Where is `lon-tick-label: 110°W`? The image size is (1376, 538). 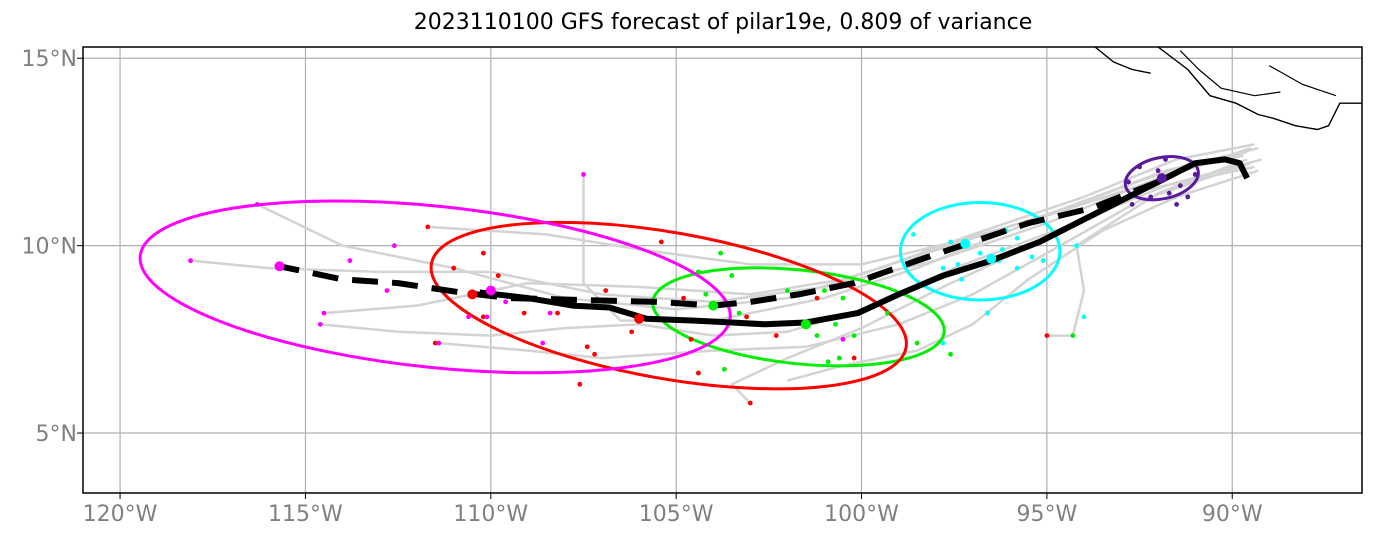
lon-tick-label: 110°W is located at coordinates (490, 514).